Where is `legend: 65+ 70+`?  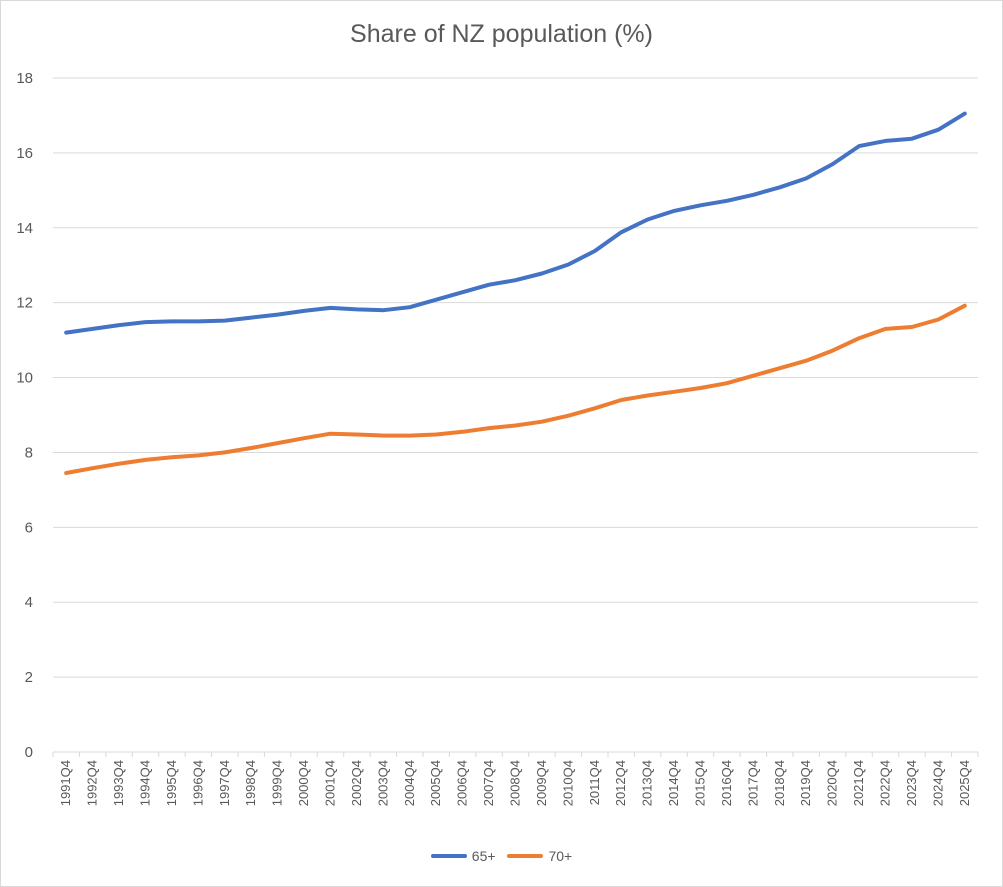 legend: 65+ 70+ is located at coordinates (501, 854).